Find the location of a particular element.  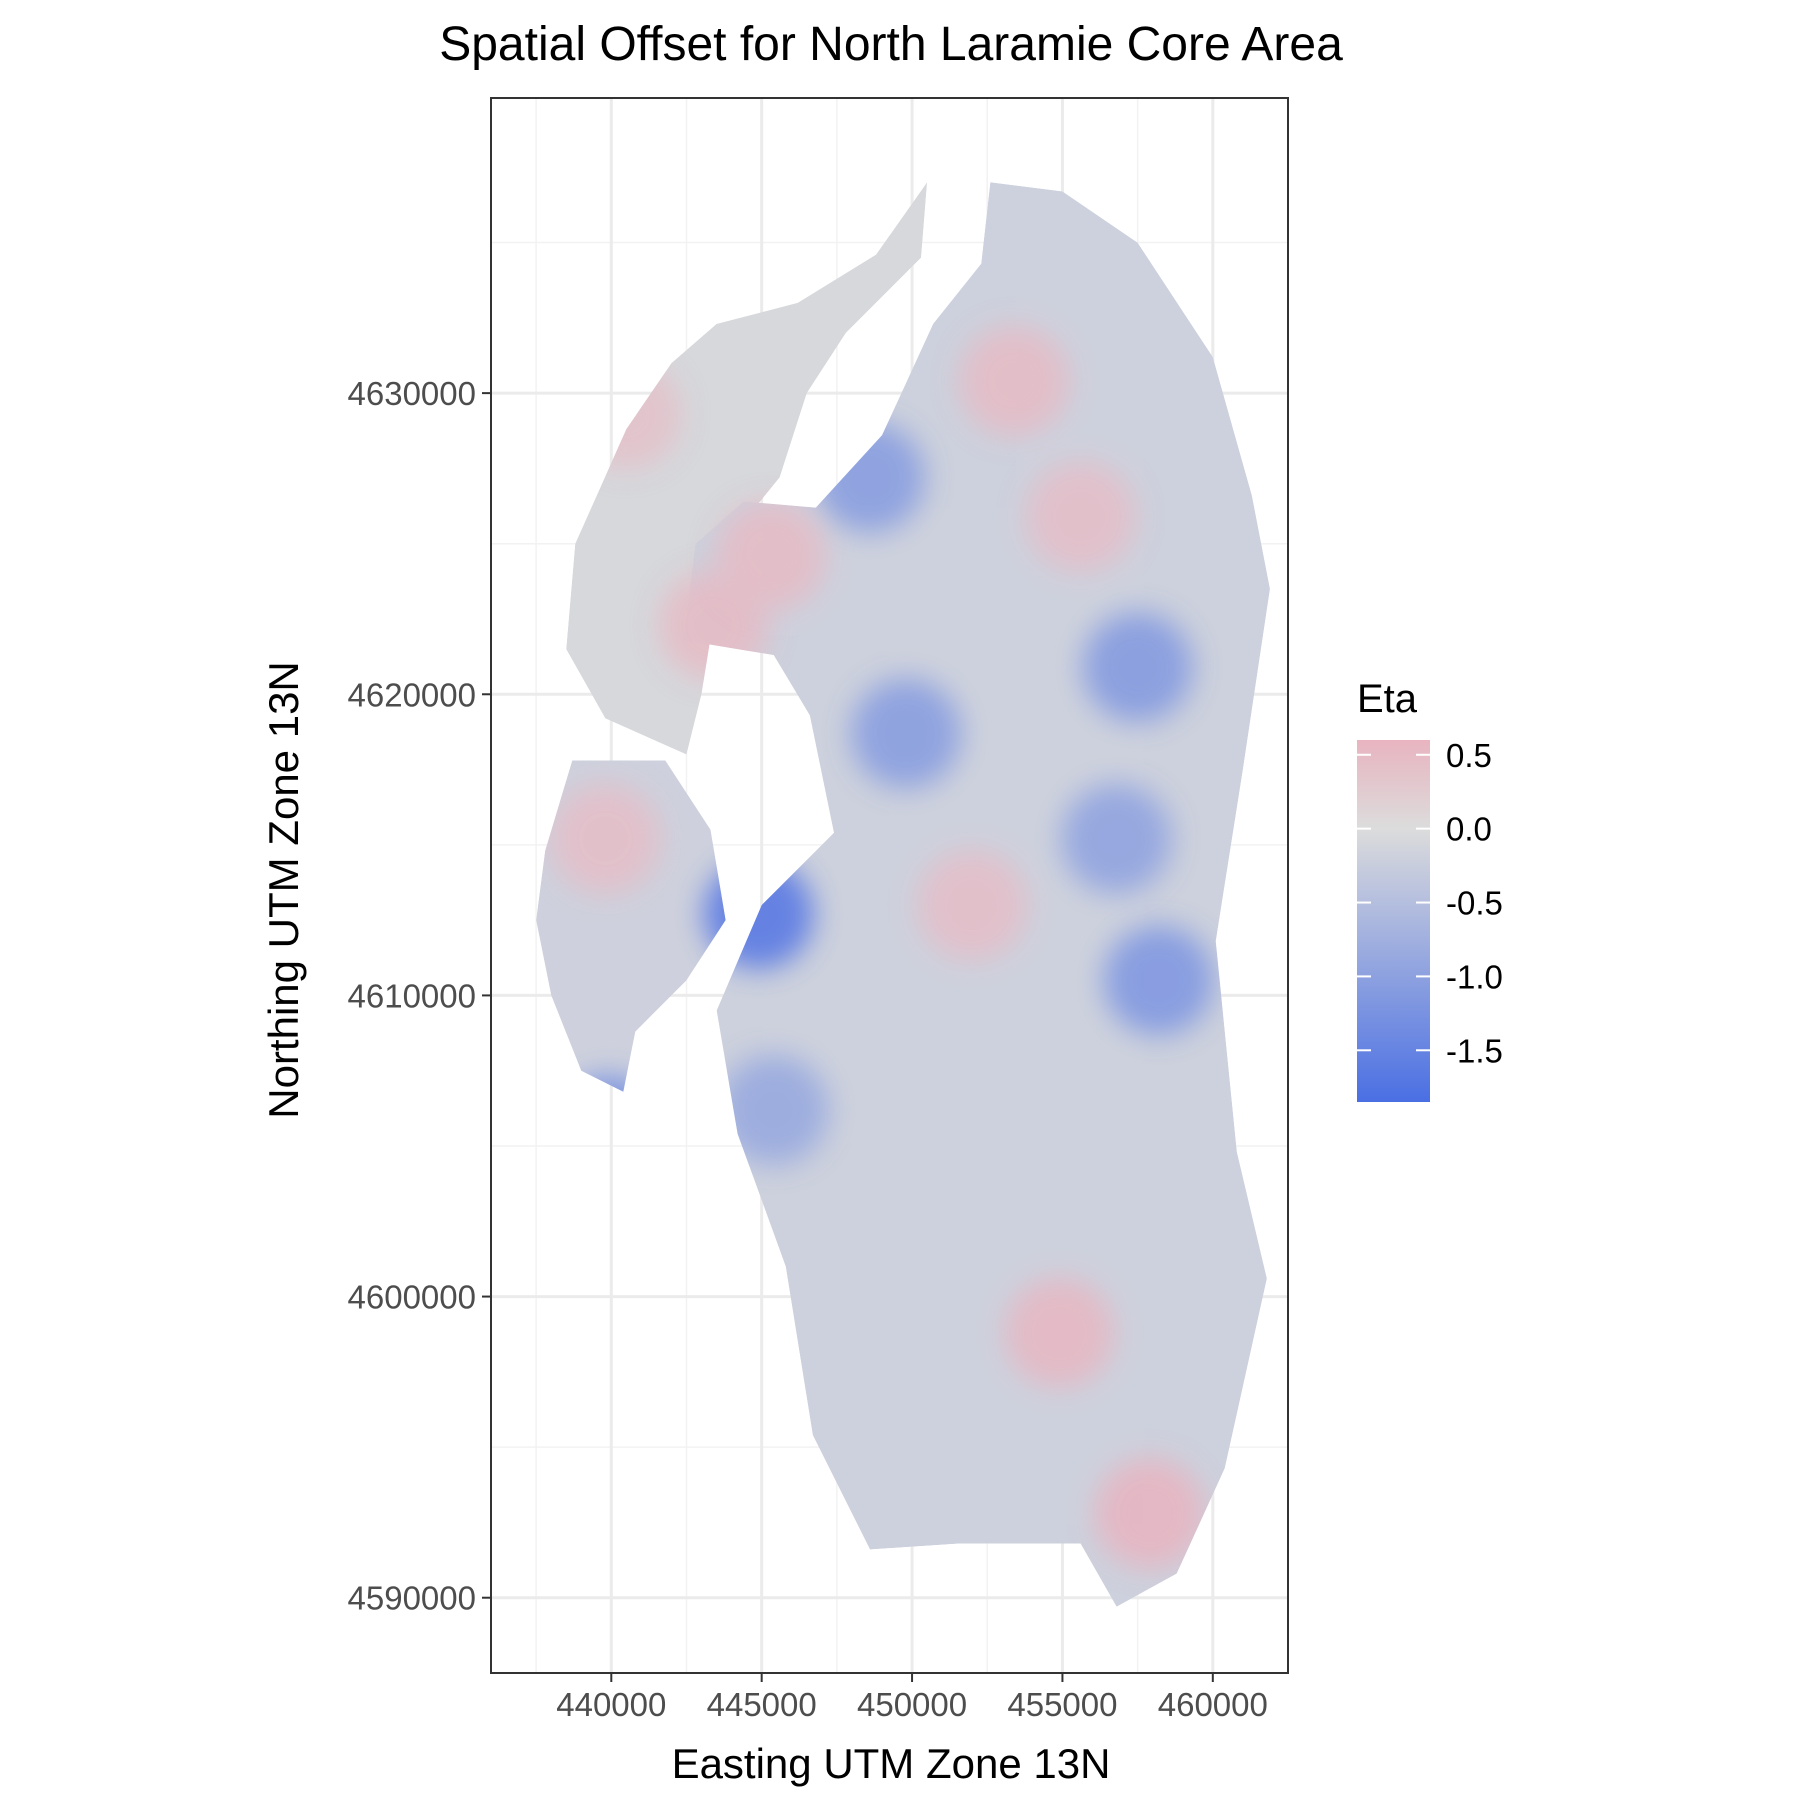

legend-colorbar is located at coordinates (1393, 921).